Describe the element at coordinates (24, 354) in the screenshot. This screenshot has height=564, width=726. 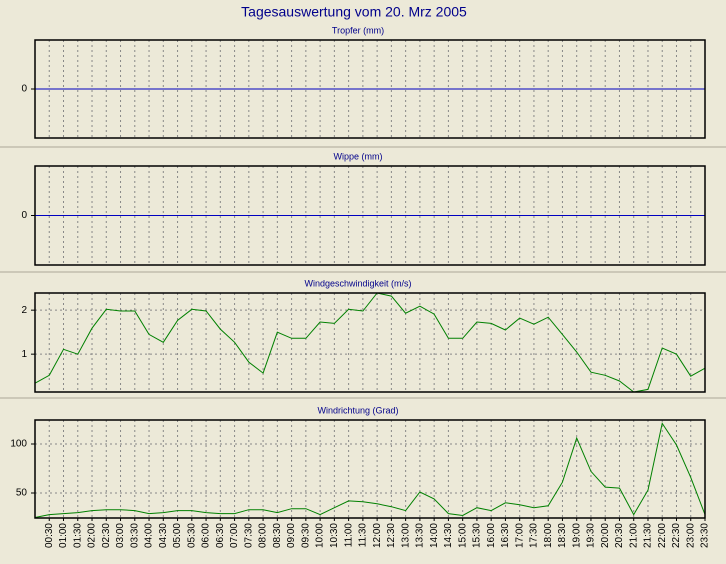
I see `y-tick-label: 1` at that location.